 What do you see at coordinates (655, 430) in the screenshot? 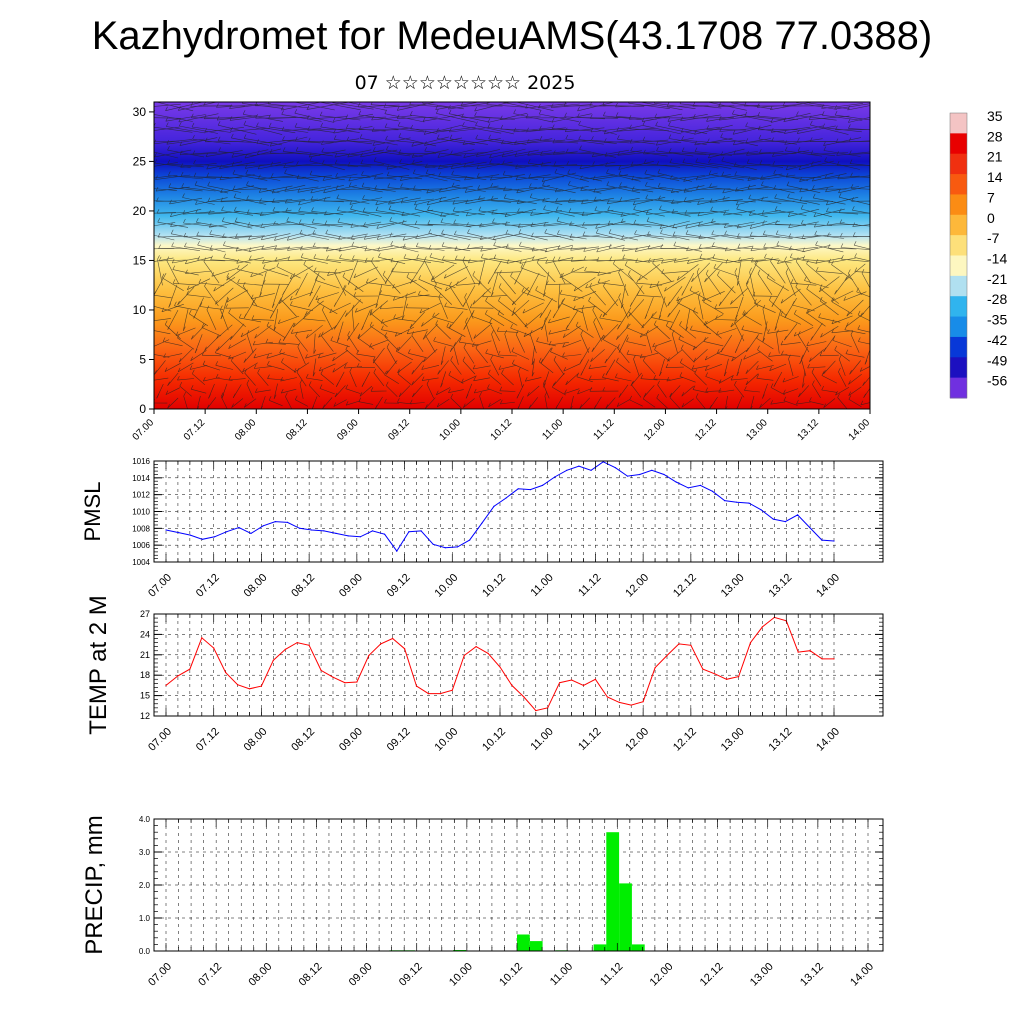
I see `x-tick-label: 12.00` at bounding box center [655, 430].